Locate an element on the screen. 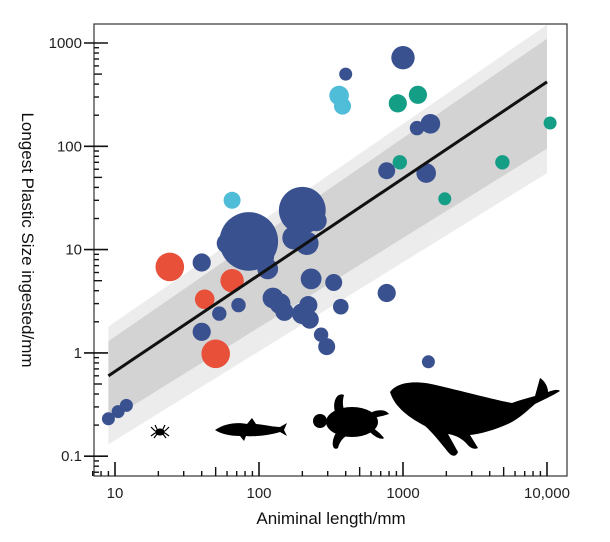  y-tick-label: 100 is located at coordinates (69, 146).